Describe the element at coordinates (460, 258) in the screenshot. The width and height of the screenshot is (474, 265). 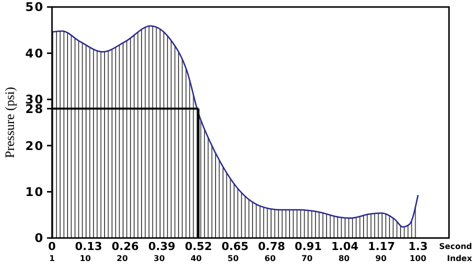
I see `x2-axis-title: Index` at that location.